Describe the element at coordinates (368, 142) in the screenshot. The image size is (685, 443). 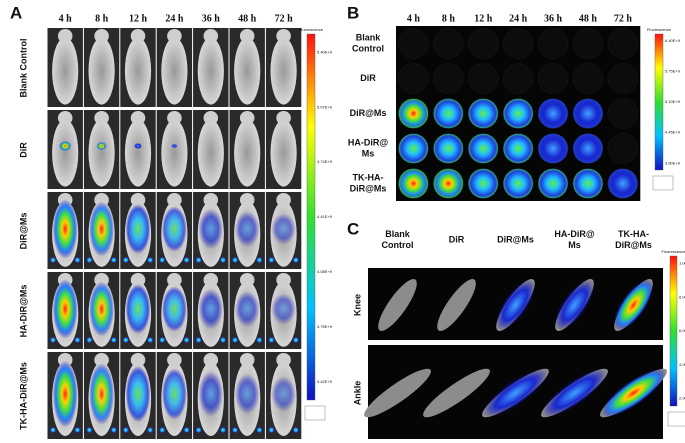
I see `group-label: HA-DiR@` at that location.